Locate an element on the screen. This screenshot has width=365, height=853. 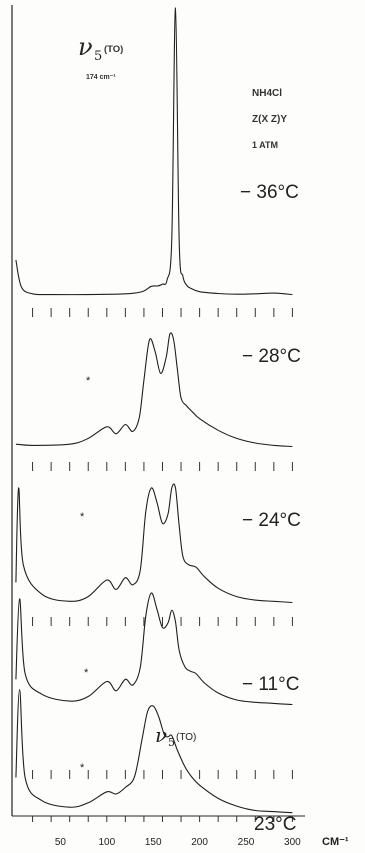
temperature-label: − 36°C is located at coordinates (269, 192).